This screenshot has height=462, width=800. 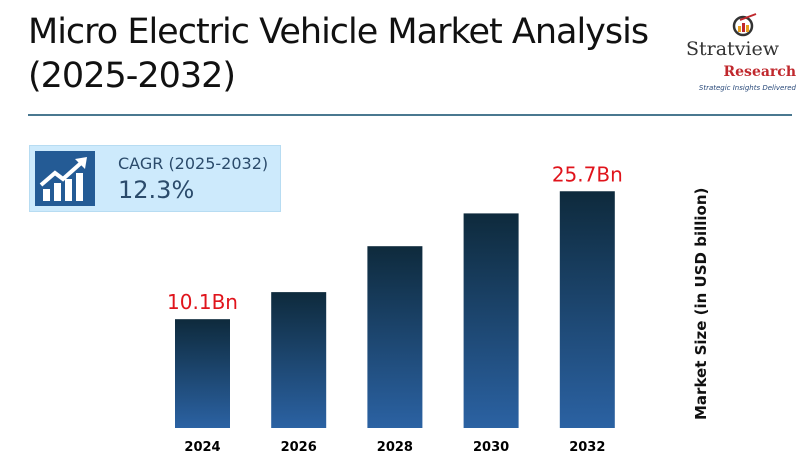 I want to click on x-tick-label: 2030, so click(x=491, y=447).